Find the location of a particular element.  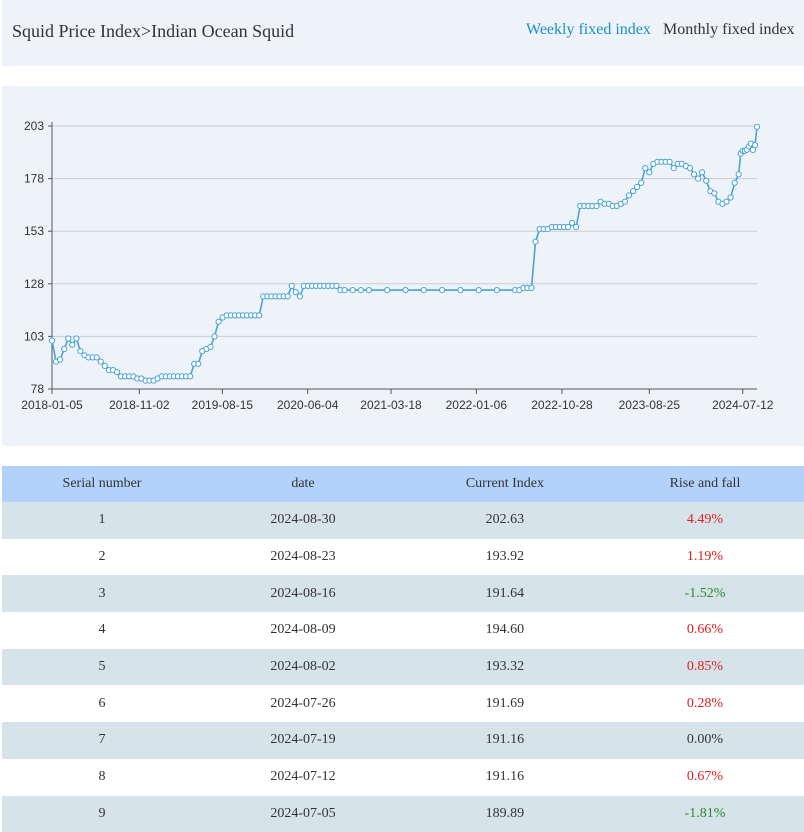

cell-current-index: 189.89 is located at coordinates (505, 813).